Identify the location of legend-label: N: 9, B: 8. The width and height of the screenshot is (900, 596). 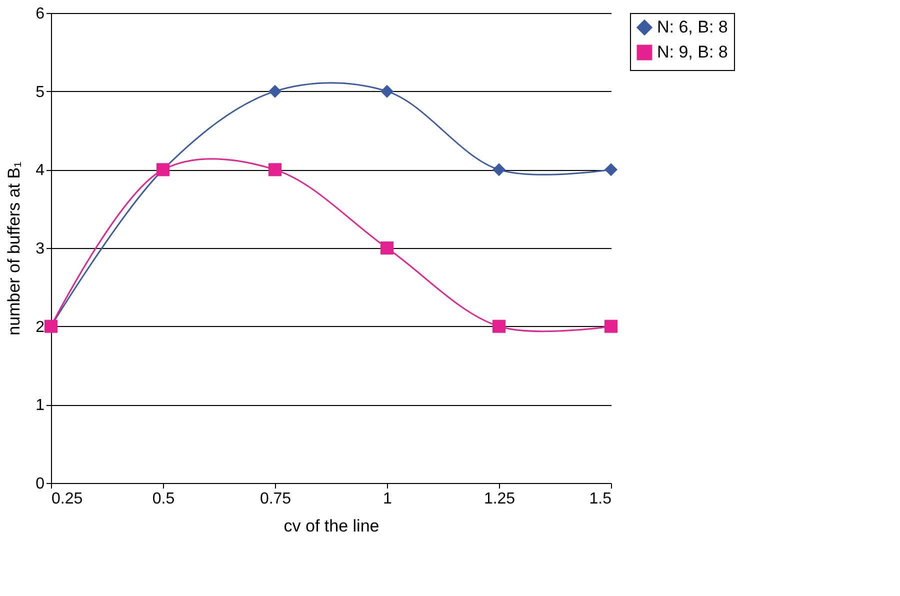
(692, 52).